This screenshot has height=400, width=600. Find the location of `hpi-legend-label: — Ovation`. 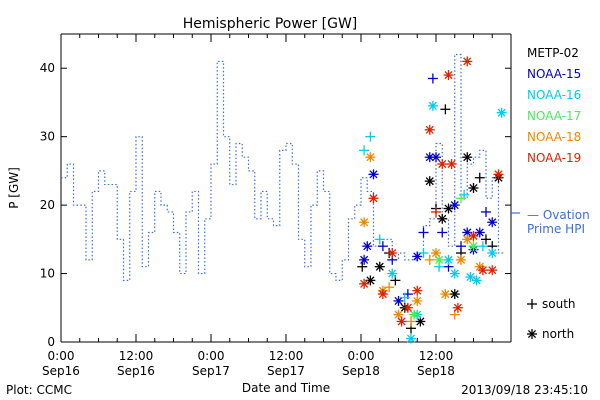

hpi-legend-label: — Ovation is located at coordinates (558, 215).